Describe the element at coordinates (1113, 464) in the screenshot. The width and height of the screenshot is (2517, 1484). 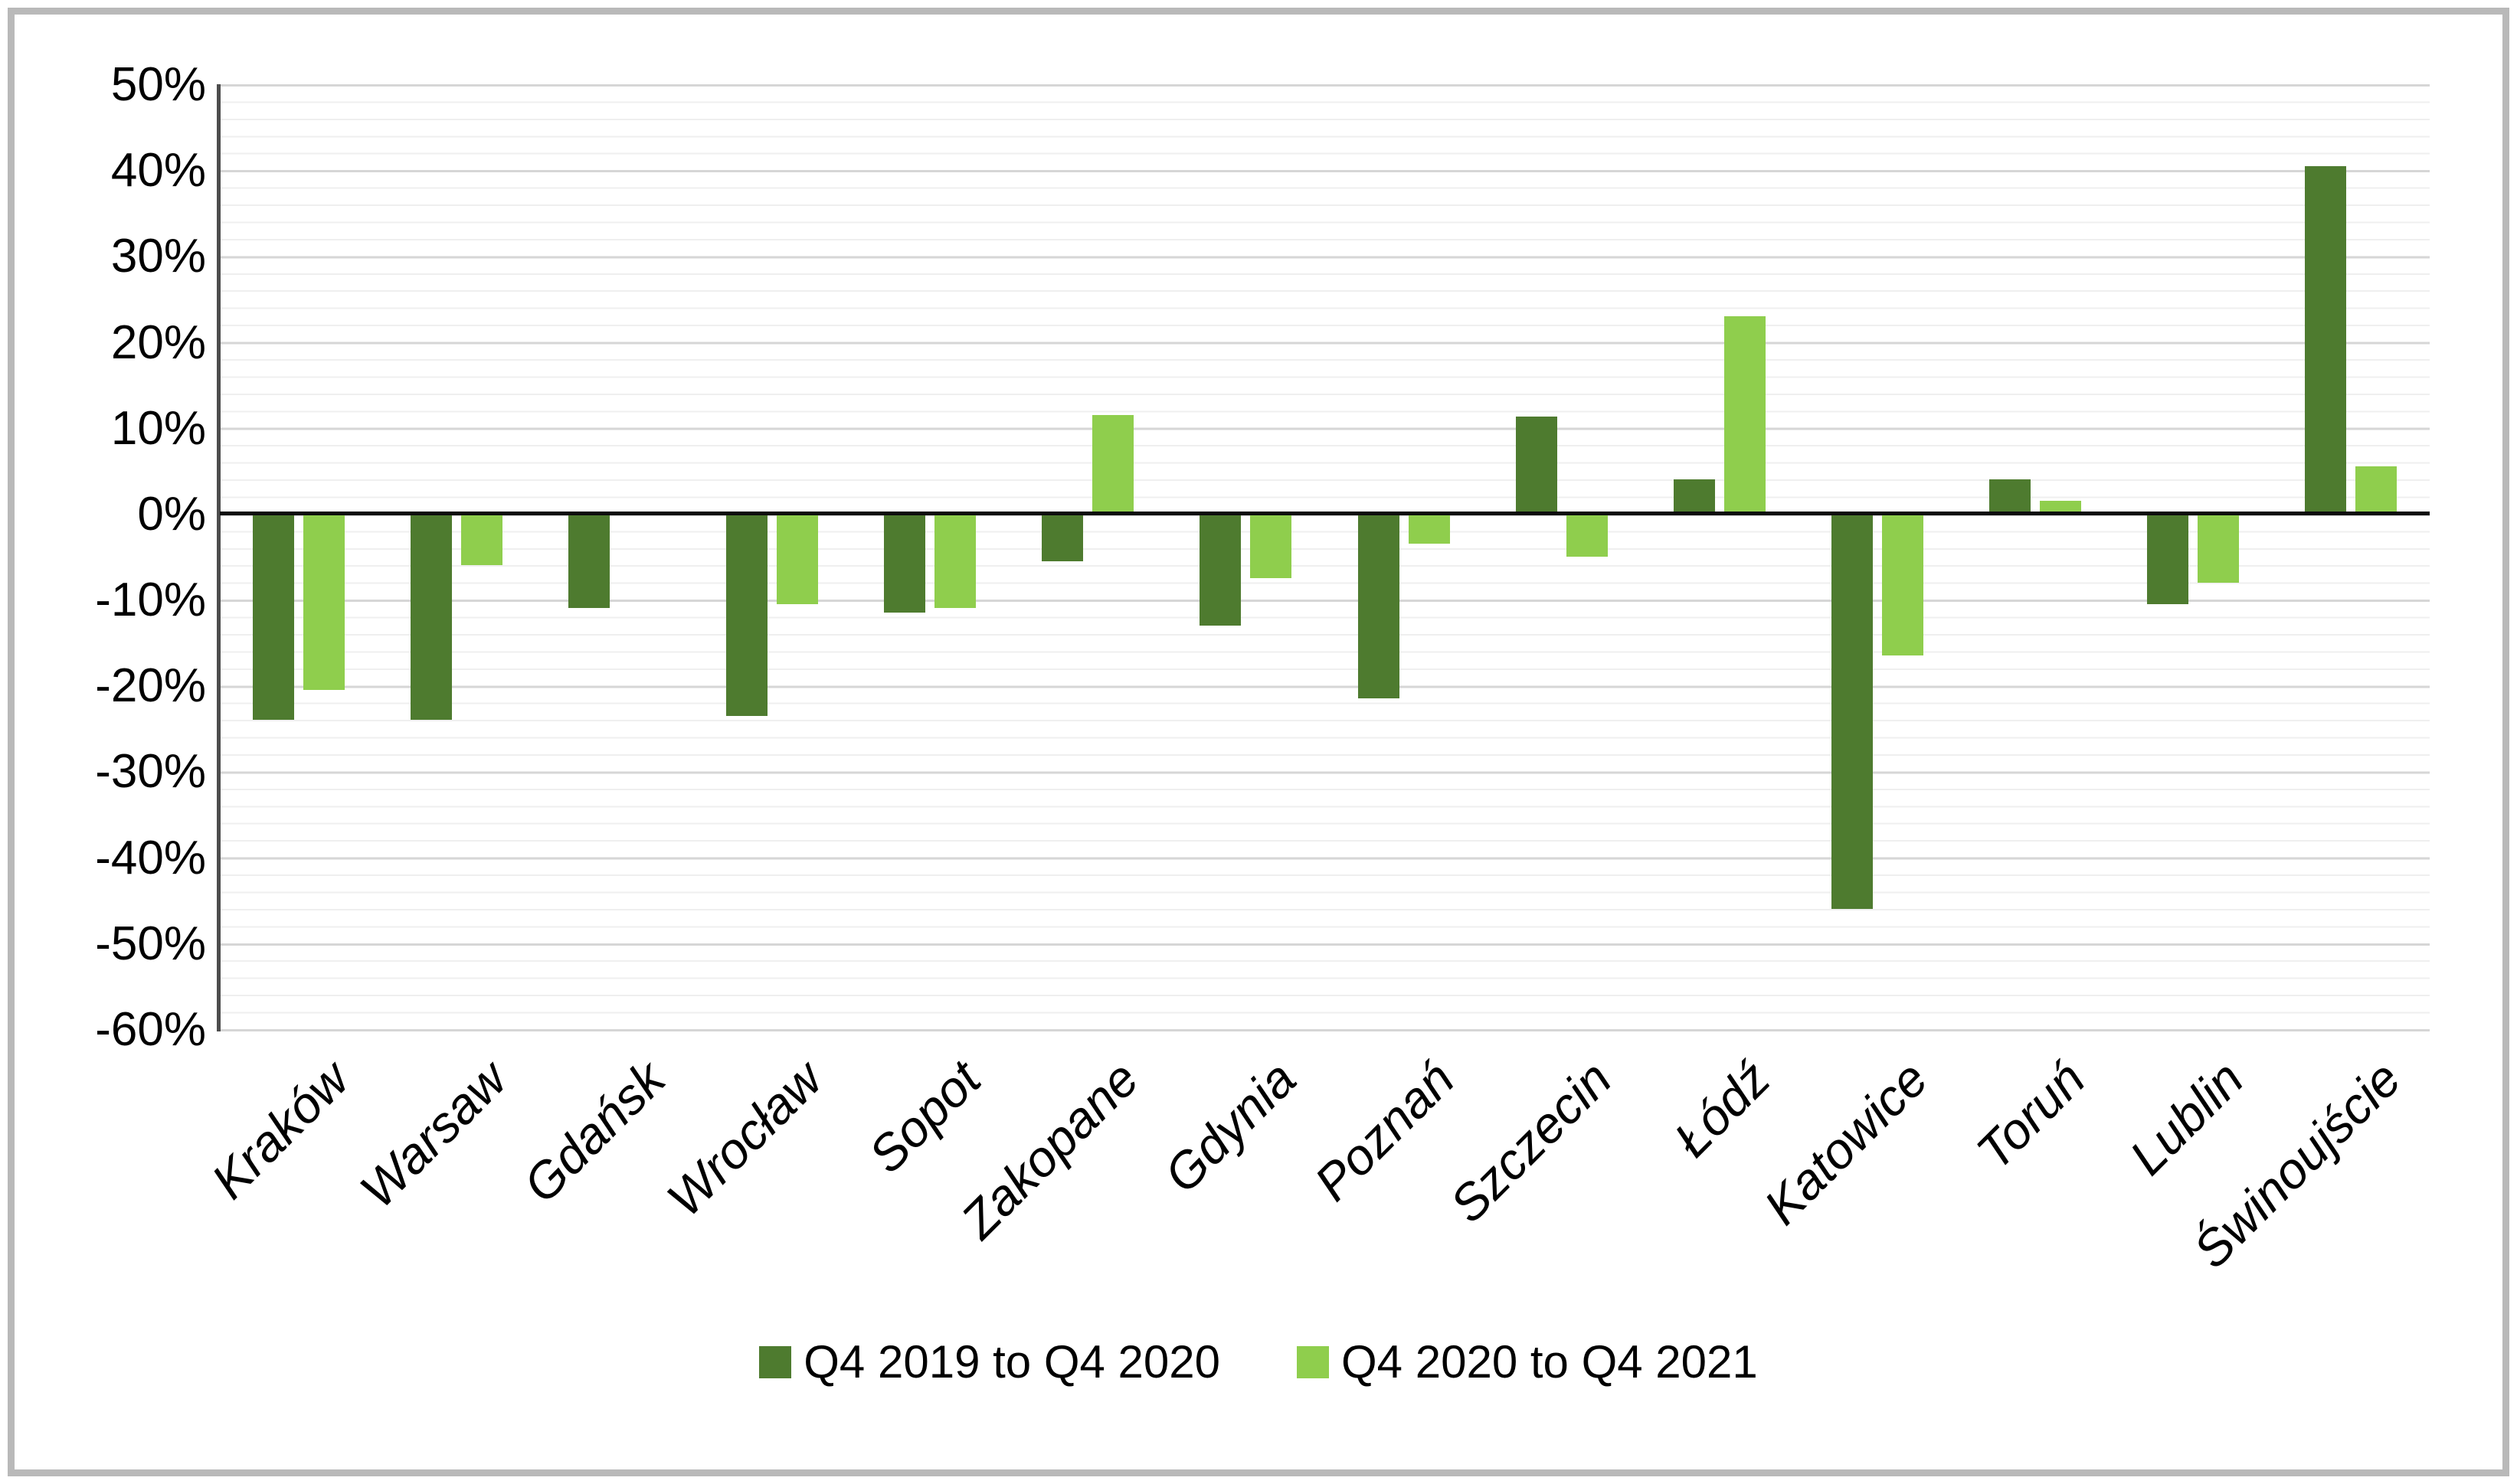
I see `bar-zakopane-q4-2020-2021` at that location.